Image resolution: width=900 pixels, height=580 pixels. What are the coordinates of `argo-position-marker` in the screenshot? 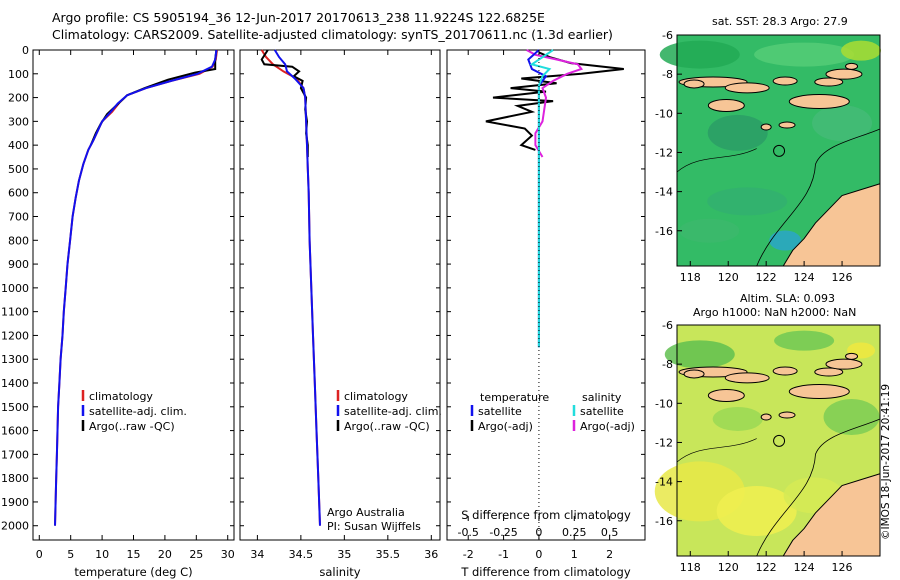 It's located at (779, 150).